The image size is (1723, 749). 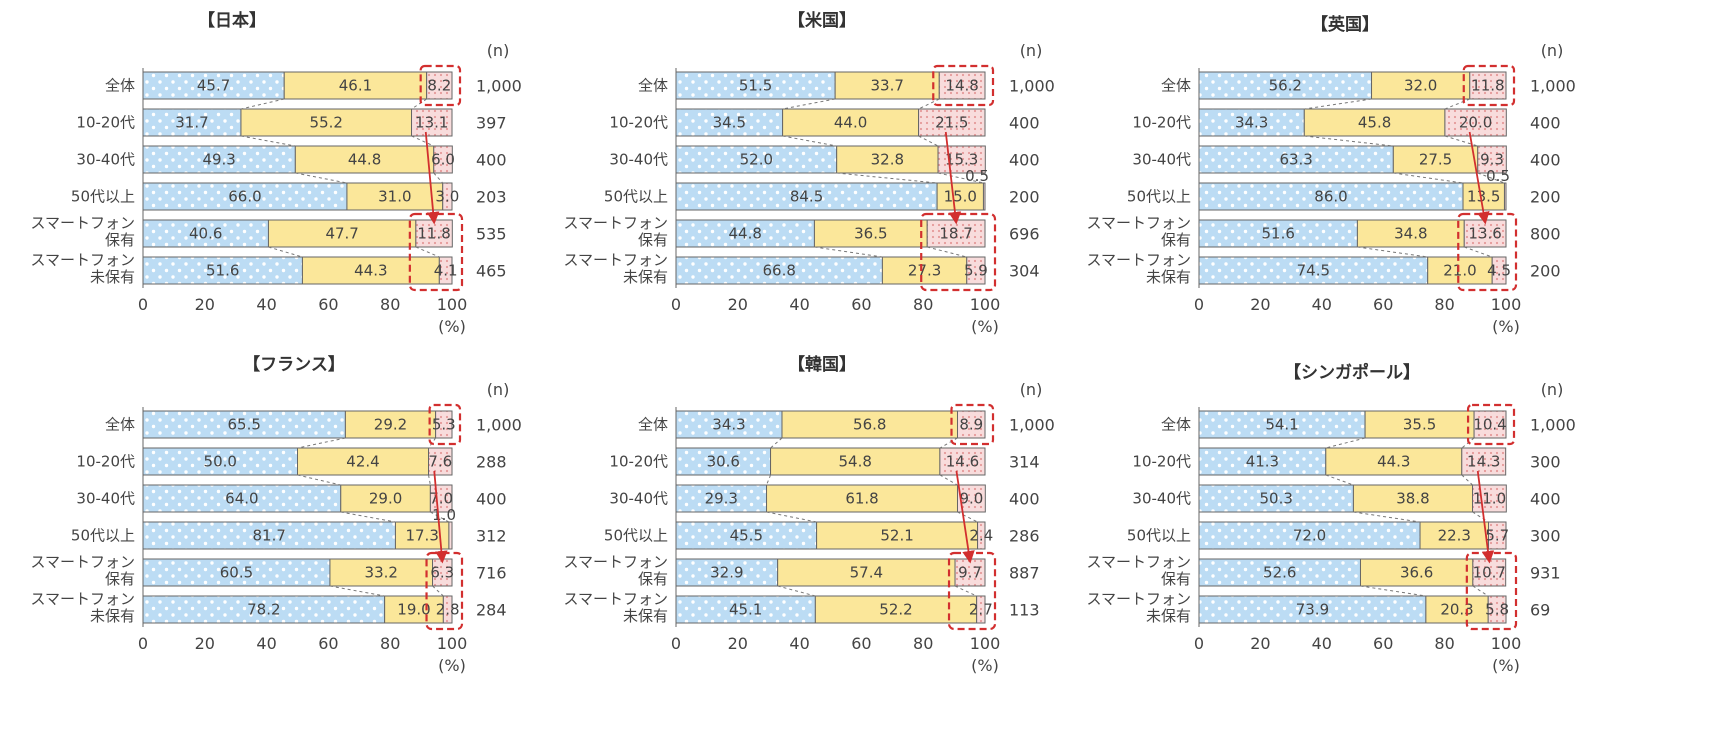 What do you see at coordinates (191, 123) in the screenshot?
I see `data-label: 31.7` at bounding box center [191, 123].